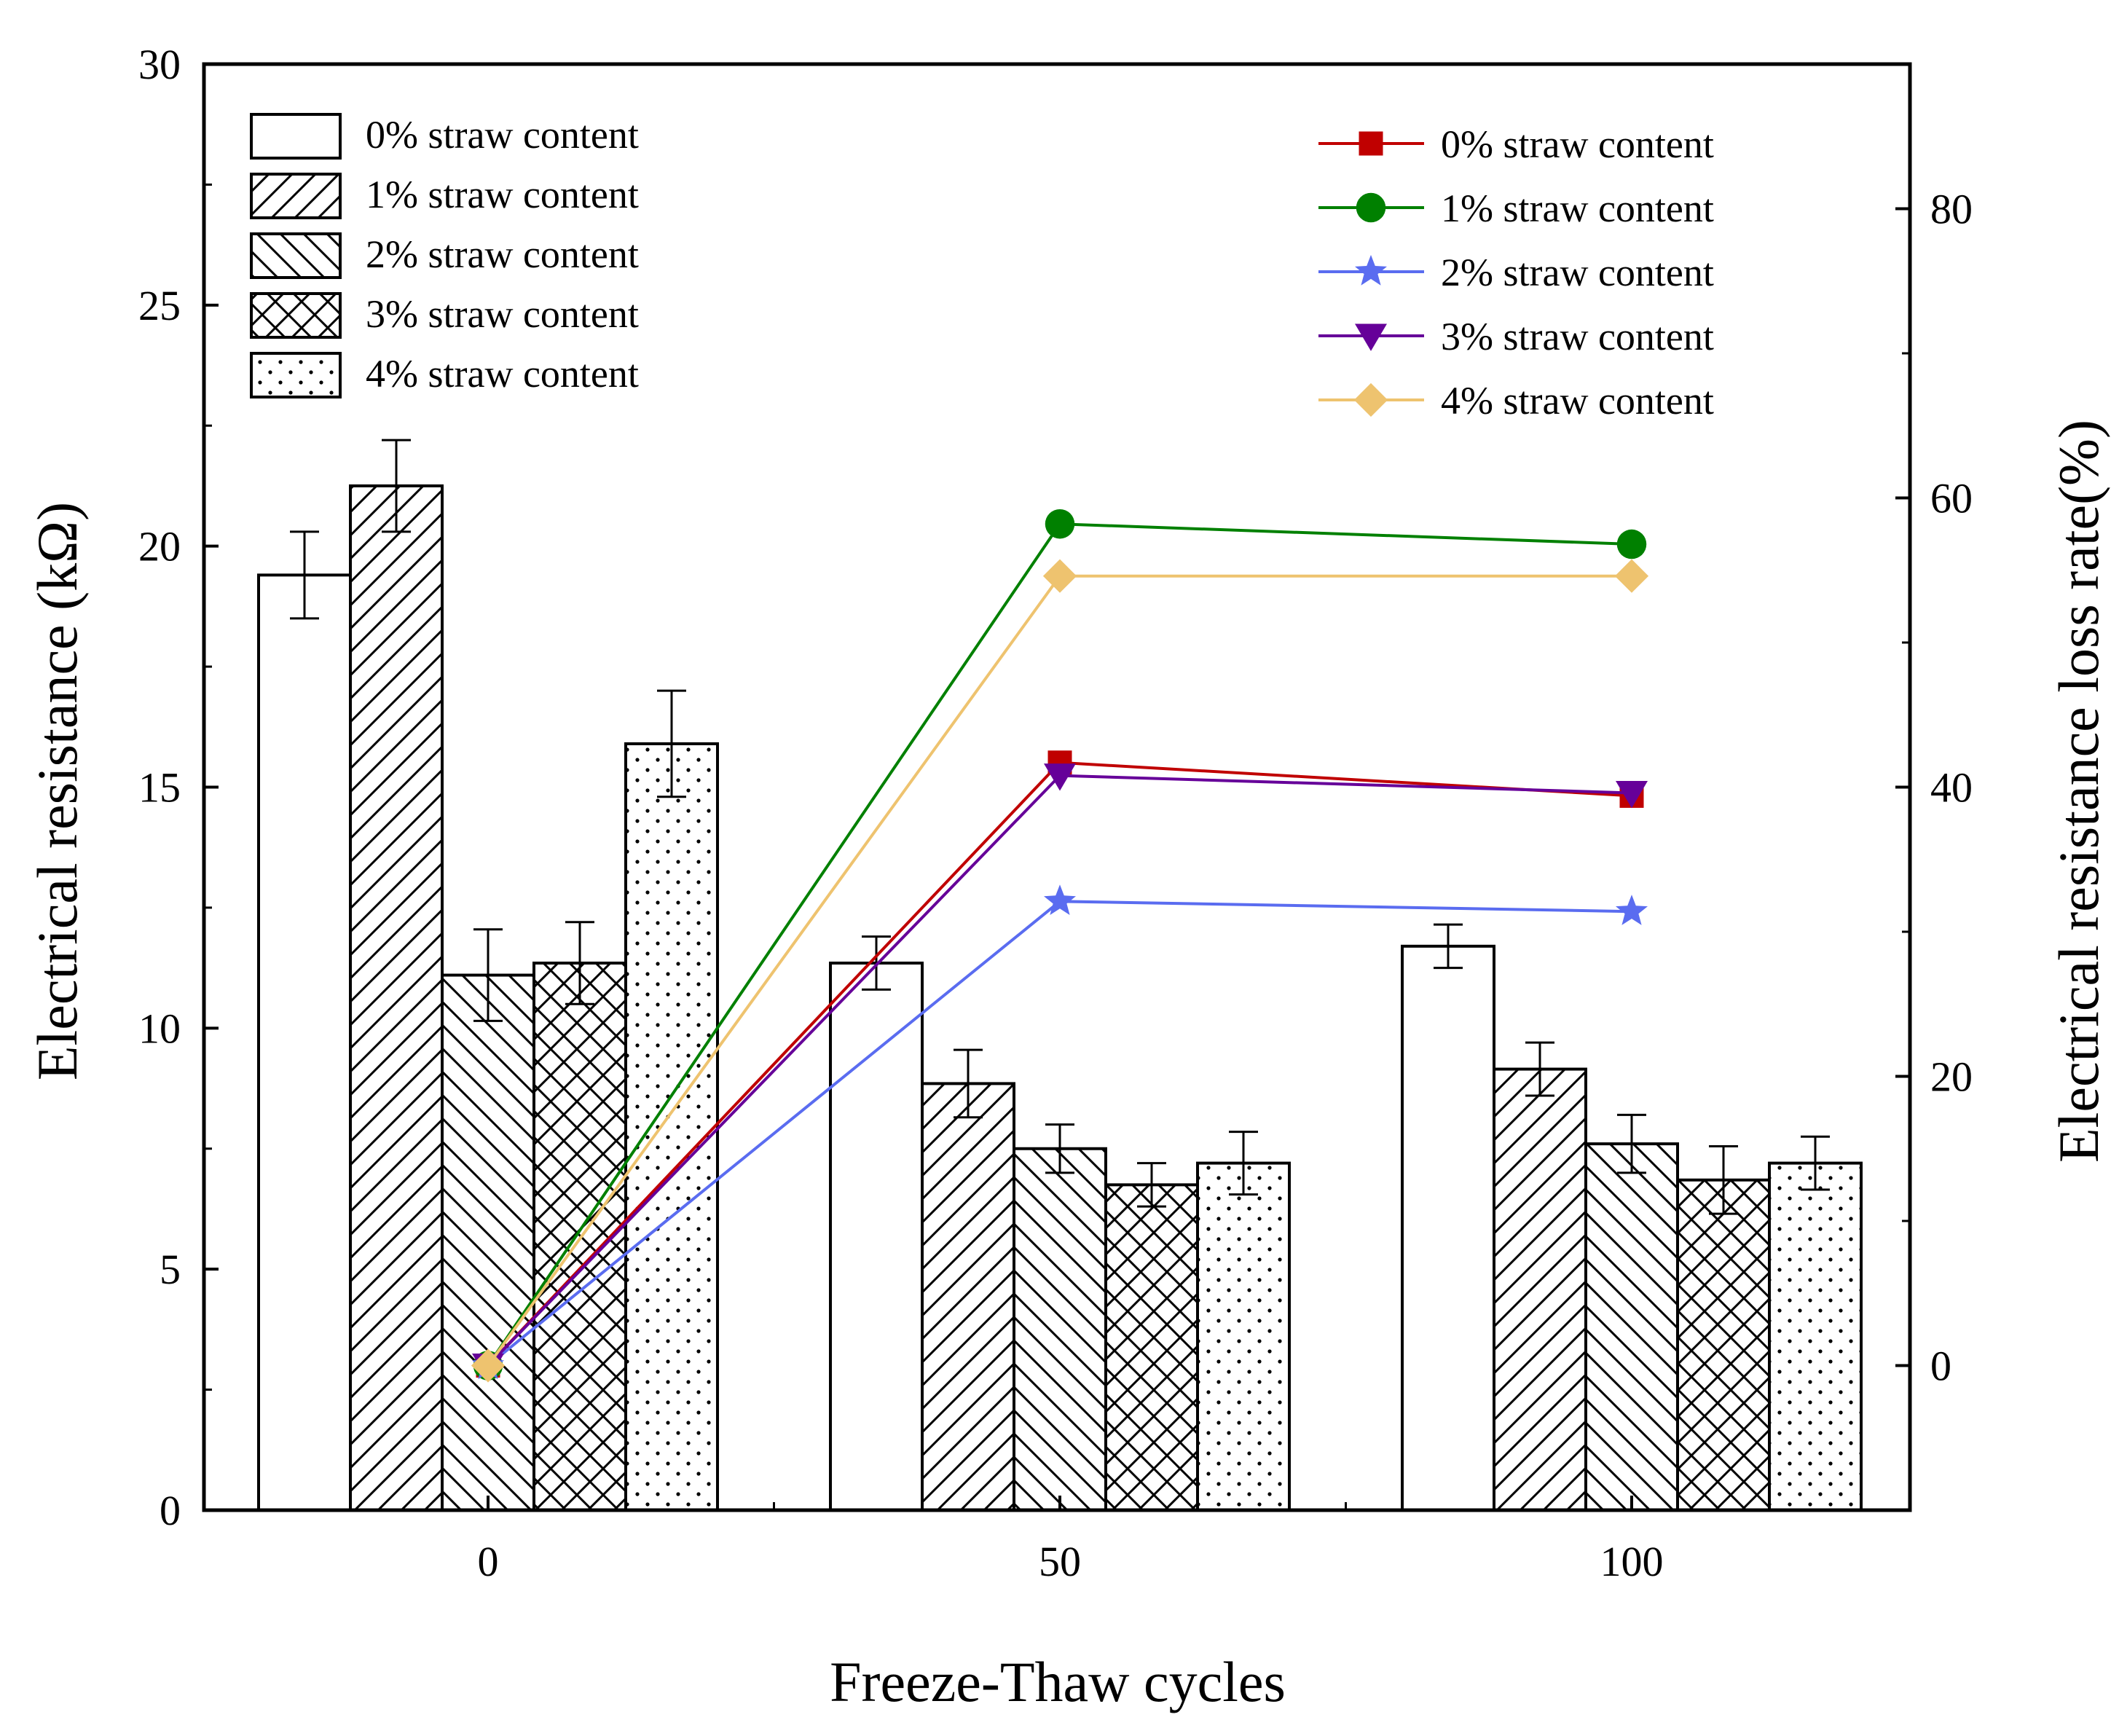 The image size is (2111, 1736). Describe the element at coordinates (1632, 1561) in the screenshot. I see `x-tick-label: 100` at that location.